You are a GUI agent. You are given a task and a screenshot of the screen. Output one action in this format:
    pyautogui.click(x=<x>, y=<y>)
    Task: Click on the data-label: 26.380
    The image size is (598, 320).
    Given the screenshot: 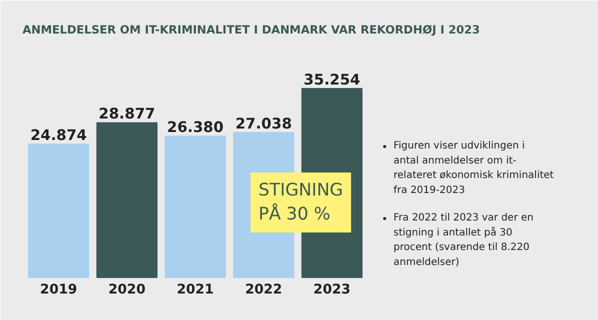 What is the action you would take?
    pyautogui.click(x=195, y=127)
    